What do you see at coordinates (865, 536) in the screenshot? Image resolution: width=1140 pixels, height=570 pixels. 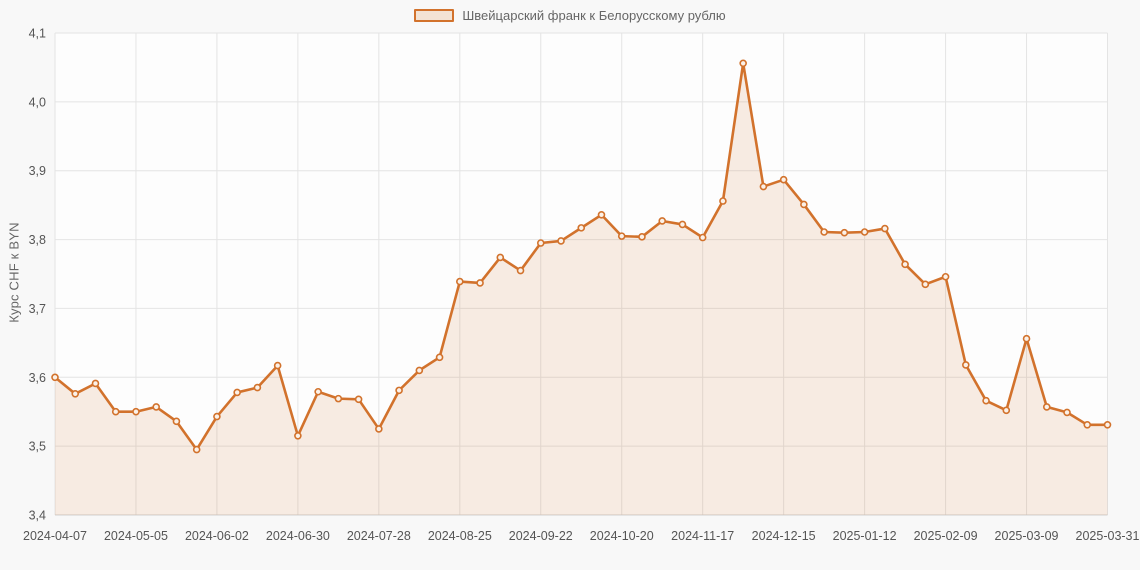 I see `x-axis-tick-label: 2025-01-12` at bounding box center [865, 536].